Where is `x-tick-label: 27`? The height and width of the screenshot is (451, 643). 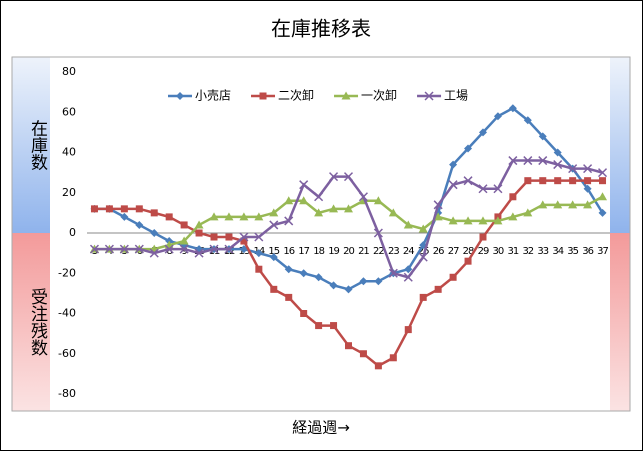
x-tick-label: 27 is located at coordinates (453, 251).